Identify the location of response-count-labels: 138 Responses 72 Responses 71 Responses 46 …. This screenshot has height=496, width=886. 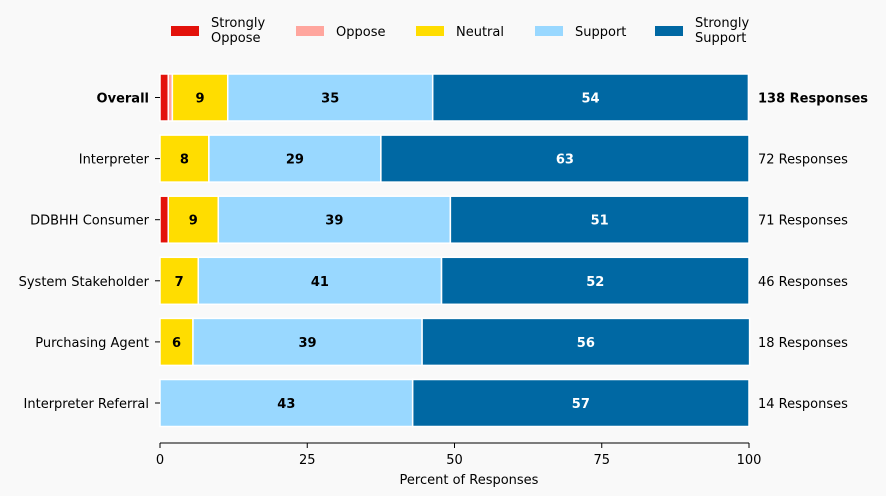
(813, 252).